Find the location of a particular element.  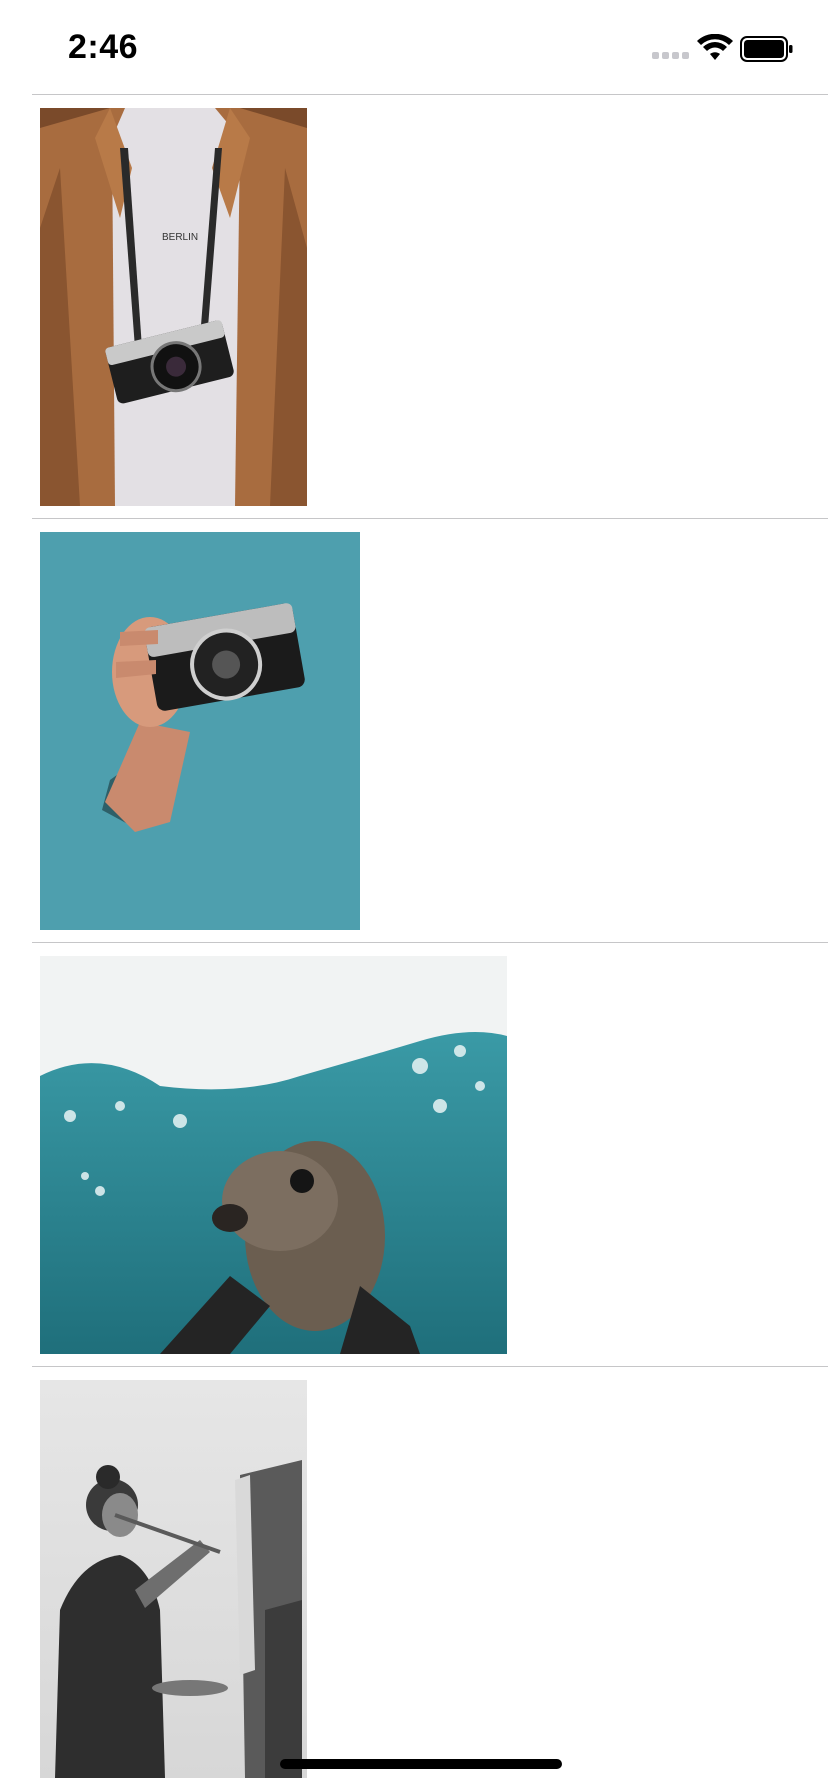

photo-thumbnail: BERLIN is located at coordinates (173, 307).